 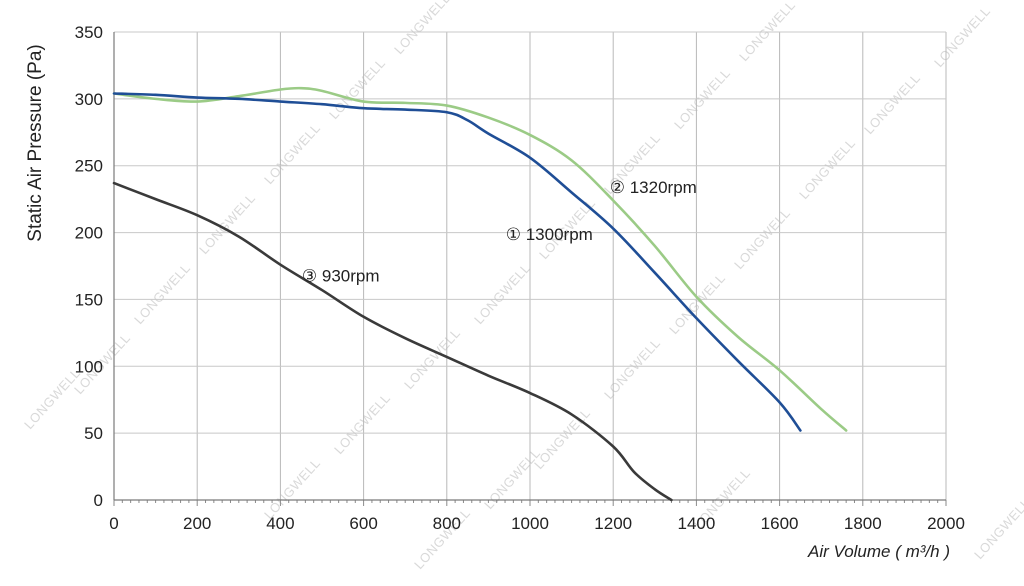 I want to click on series-label-1: ① 1300rpm, so click(x=549, y=234).